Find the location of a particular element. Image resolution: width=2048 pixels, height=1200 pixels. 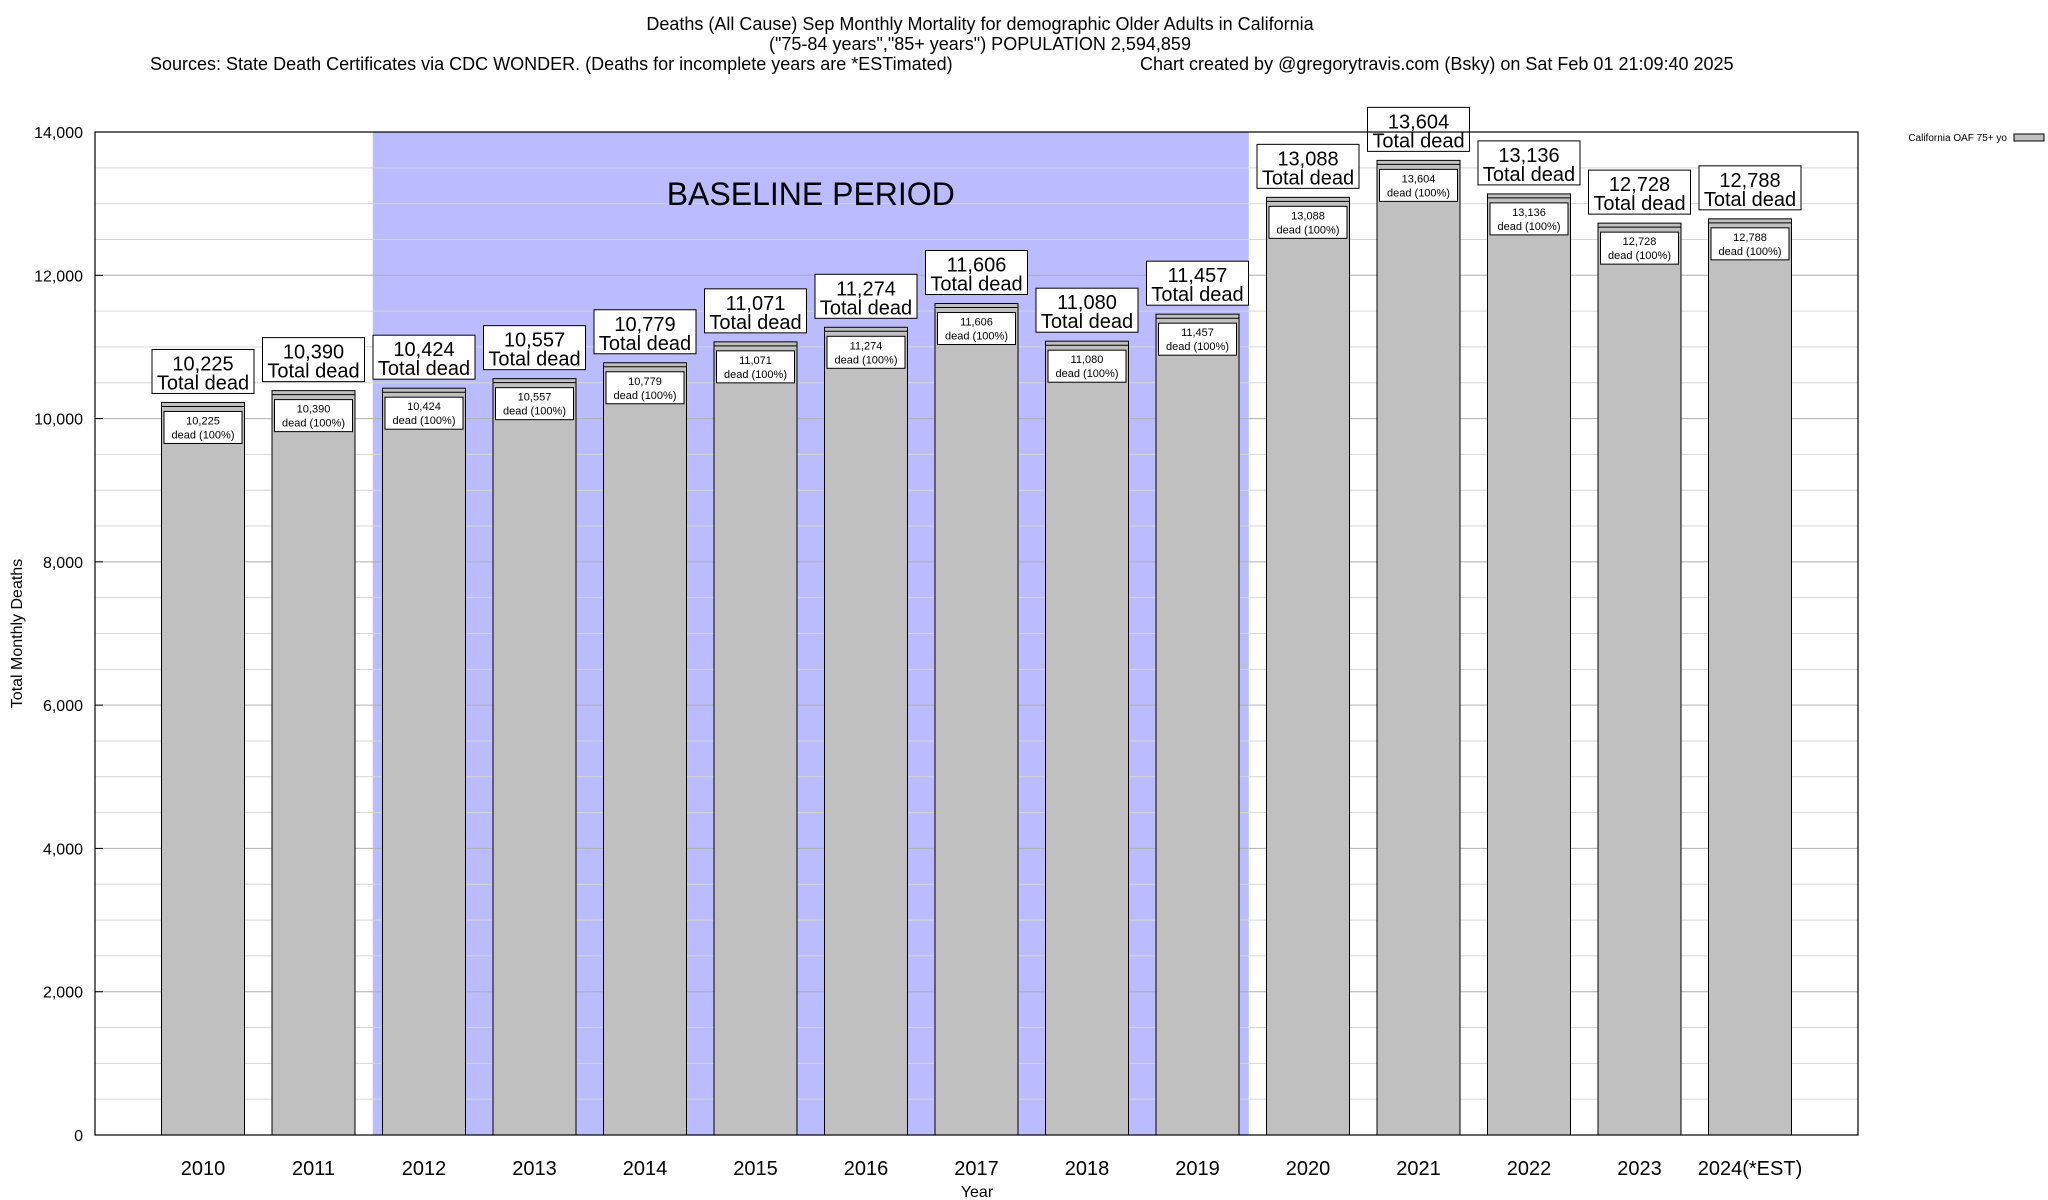

bar-2010 is located at coordinates (203, 768).